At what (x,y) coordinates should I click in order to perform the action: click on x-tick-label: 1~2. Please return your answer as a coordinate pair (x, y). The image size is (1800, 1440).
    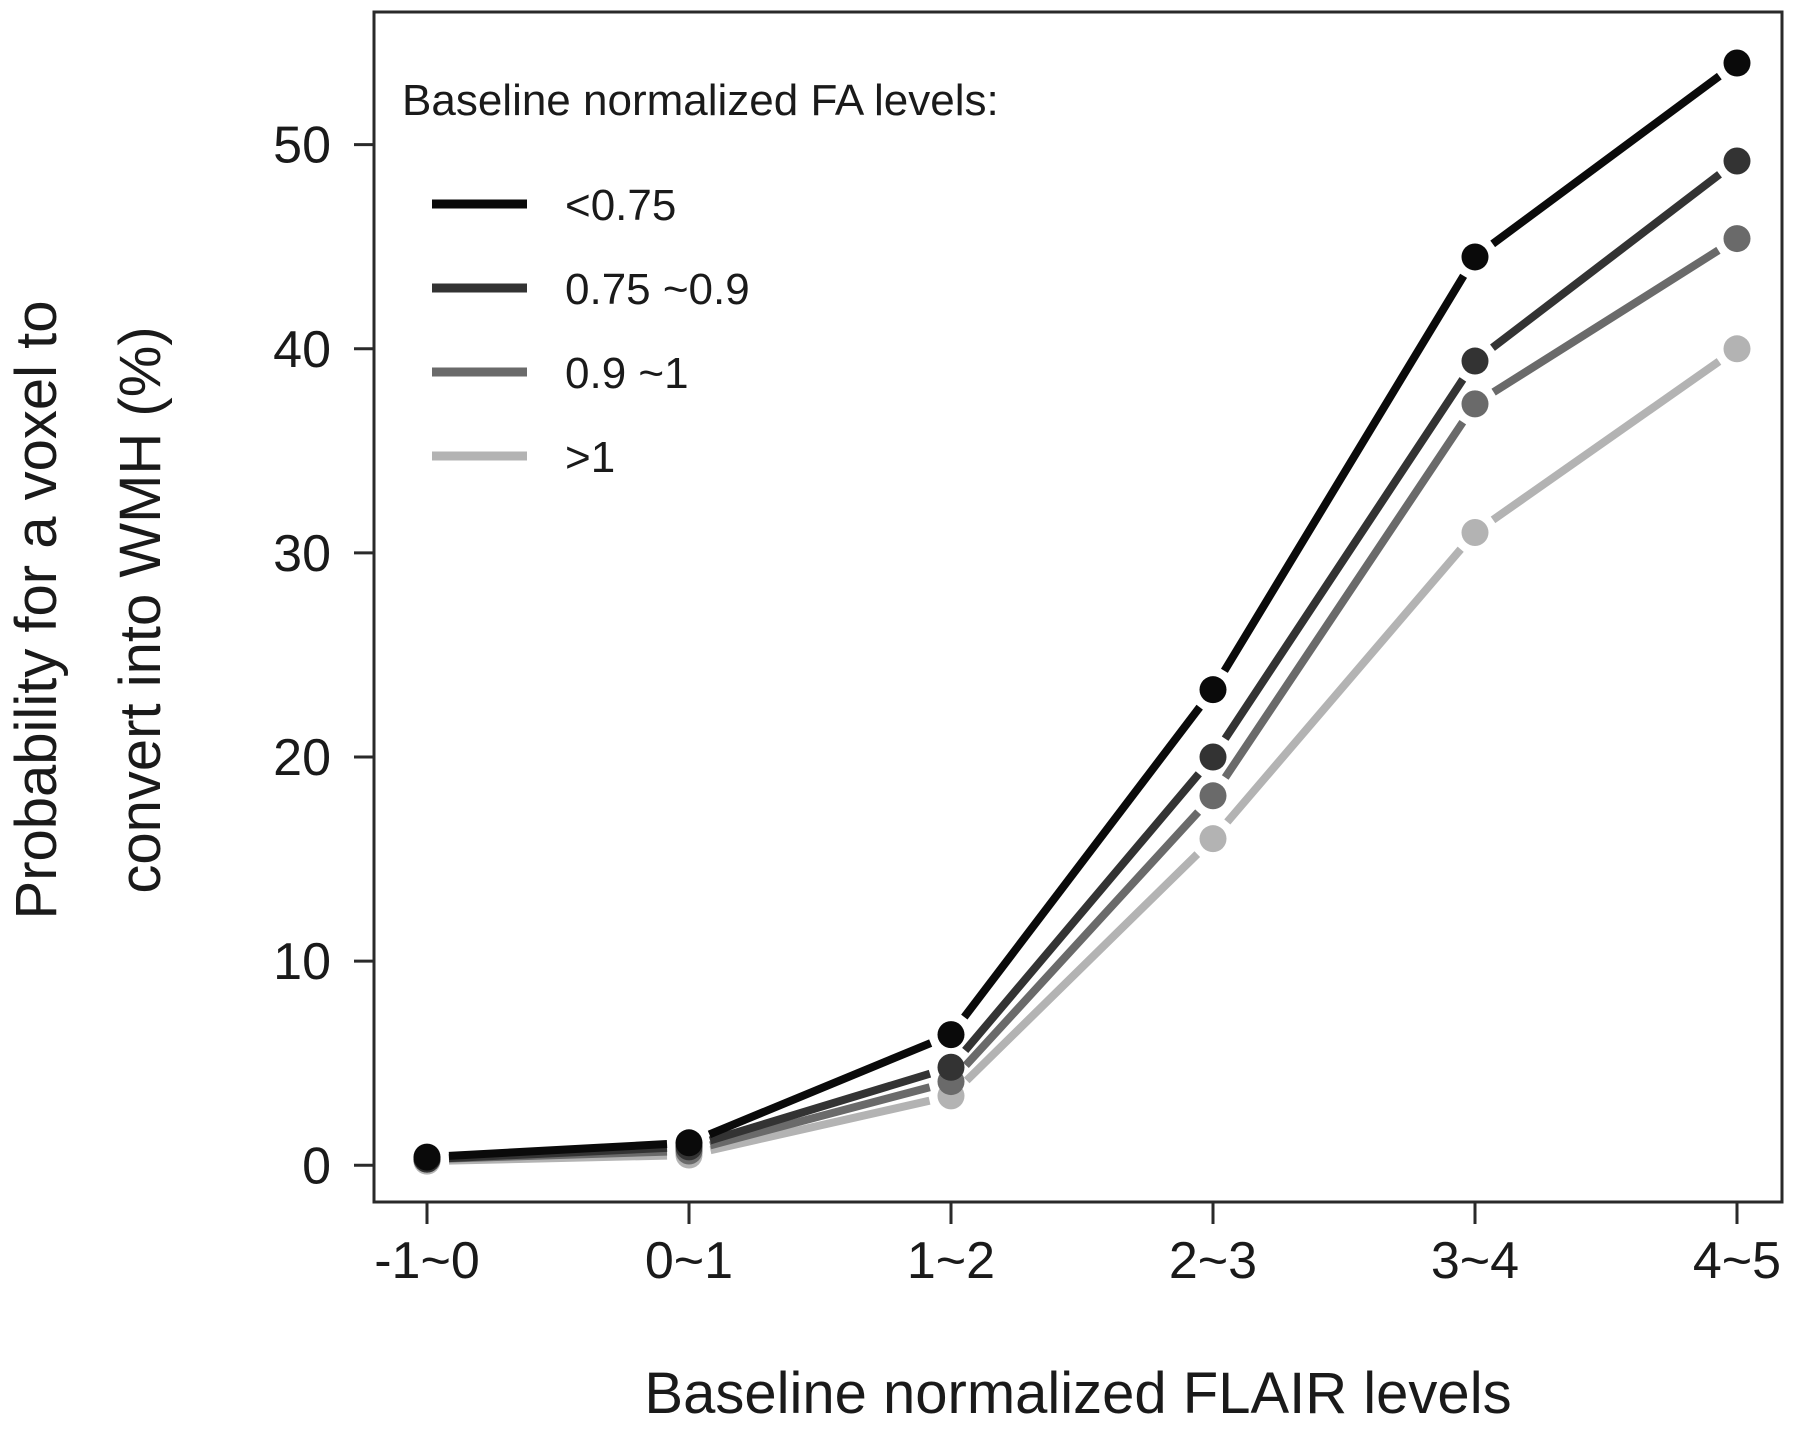
    Looking at the image, I should click on (951, 1261).